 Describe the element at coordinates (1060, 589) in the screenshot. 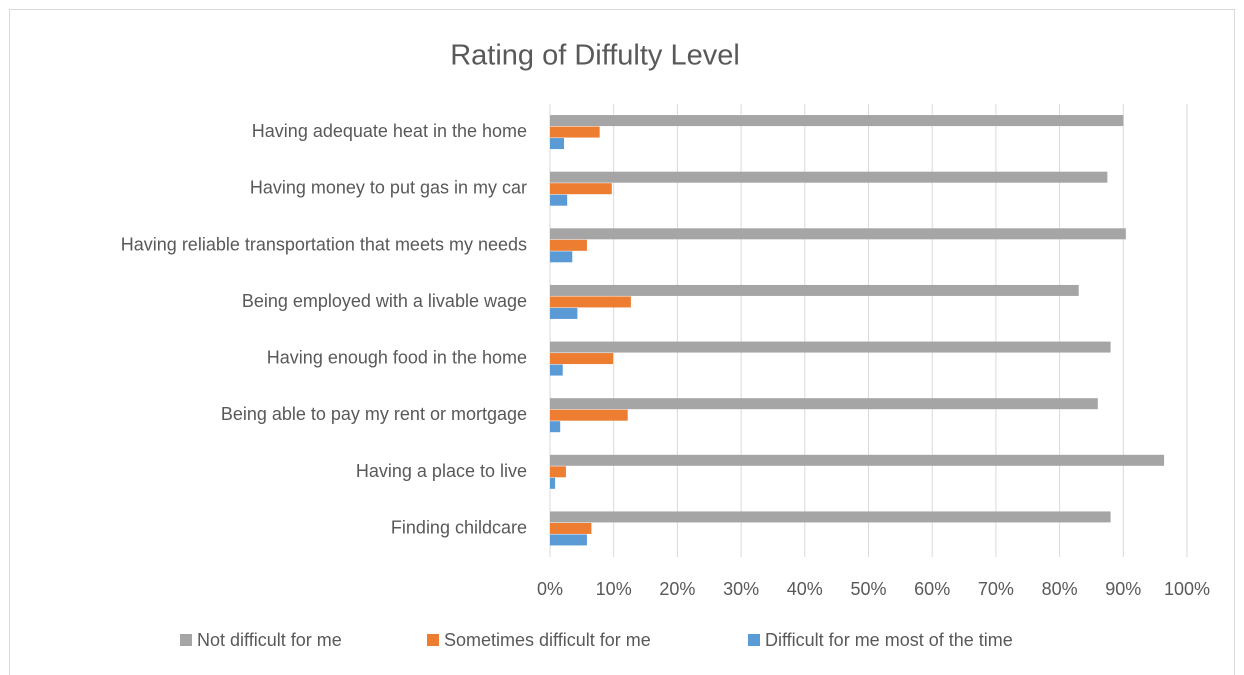

I see `x-tick-label: 80%` at that location.